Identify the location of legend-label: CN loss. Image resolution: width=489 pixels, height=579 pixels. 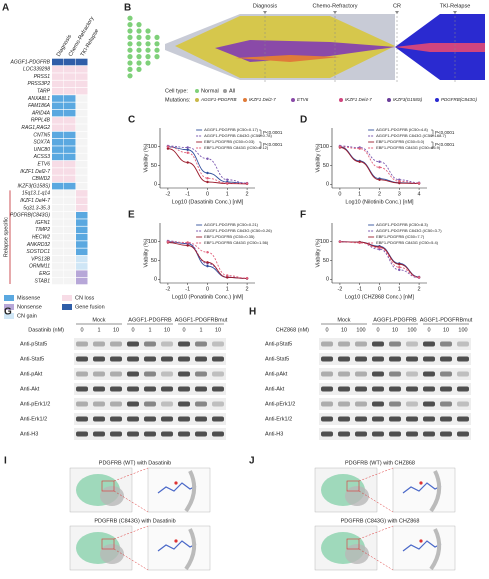
(85, 298).